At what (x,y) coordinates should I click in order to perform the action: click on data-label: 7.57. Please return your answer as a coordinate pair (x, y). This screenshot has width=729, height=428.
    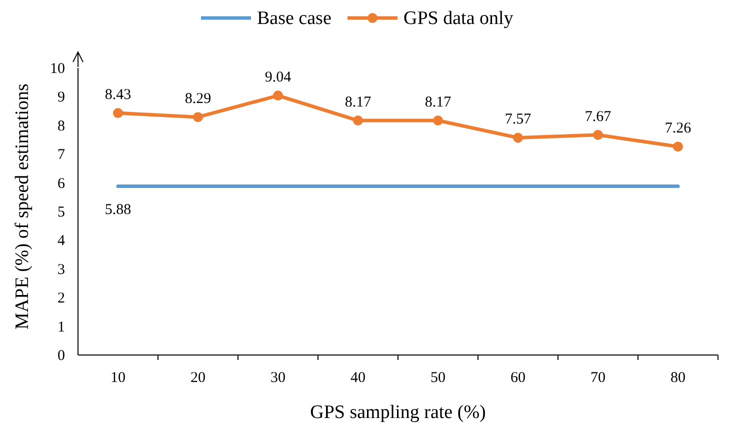
    Looking at the image, I should click on (518, 120).